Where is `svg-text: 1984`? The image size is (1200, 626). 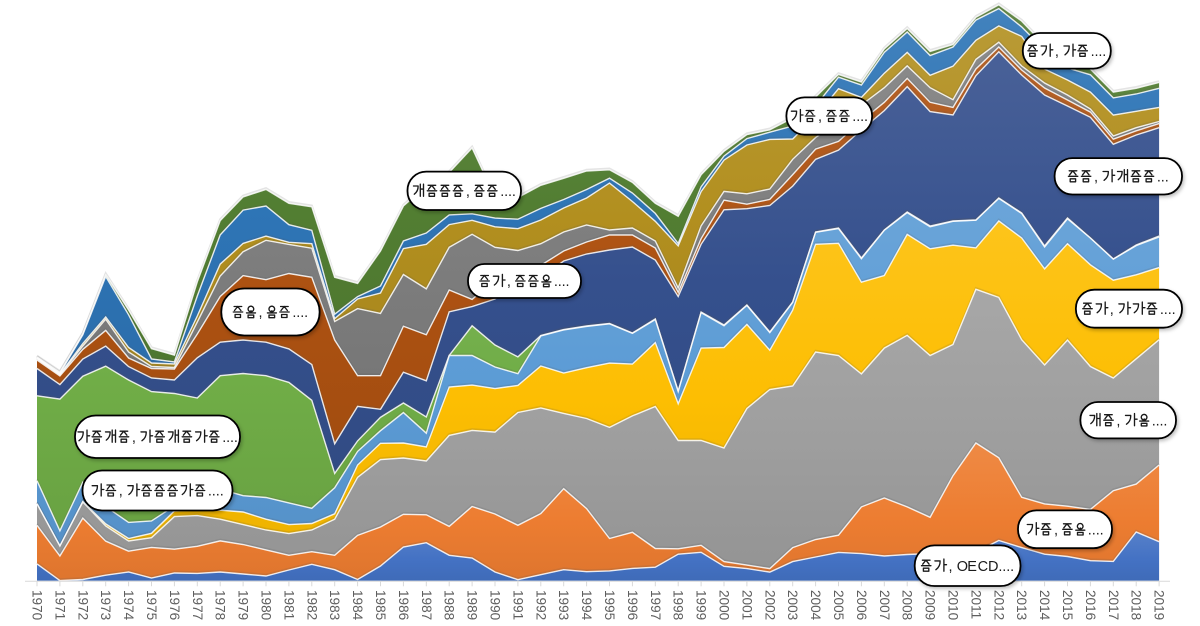
svg-text: 1984 is located at coordinates (357, 605).